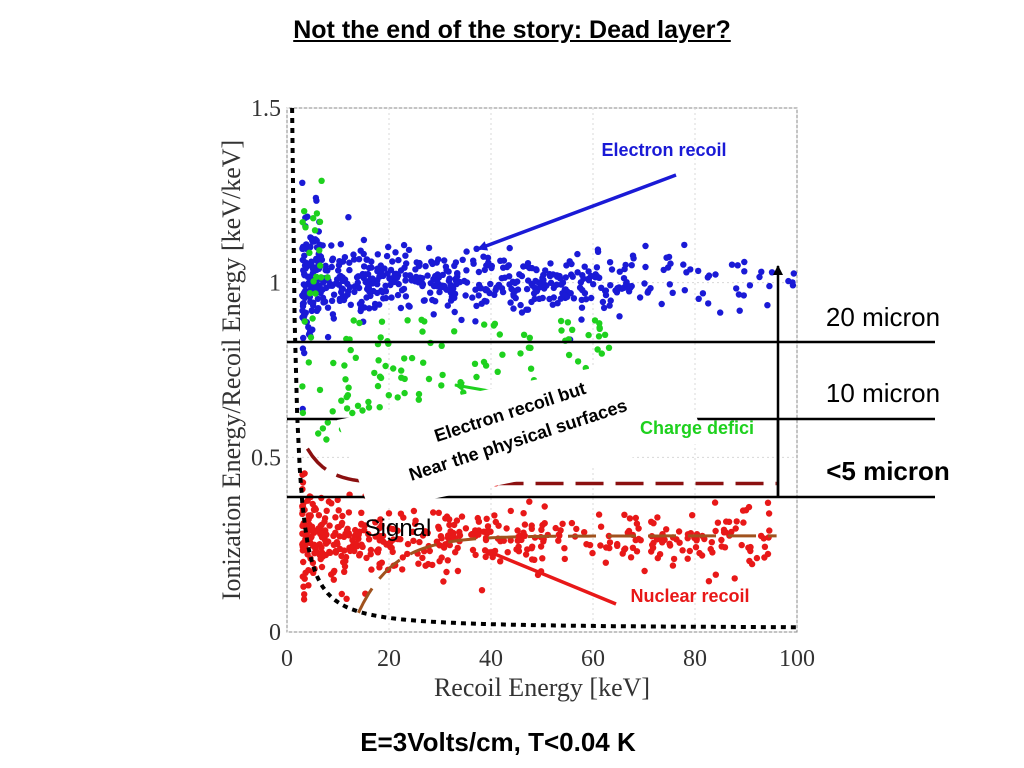 This screenshot has height=768, width=1024. What do you see at coordinates (797, 659) in the screenshot?
I see `x-tick-label: 100` at bounding box center [797, 659].